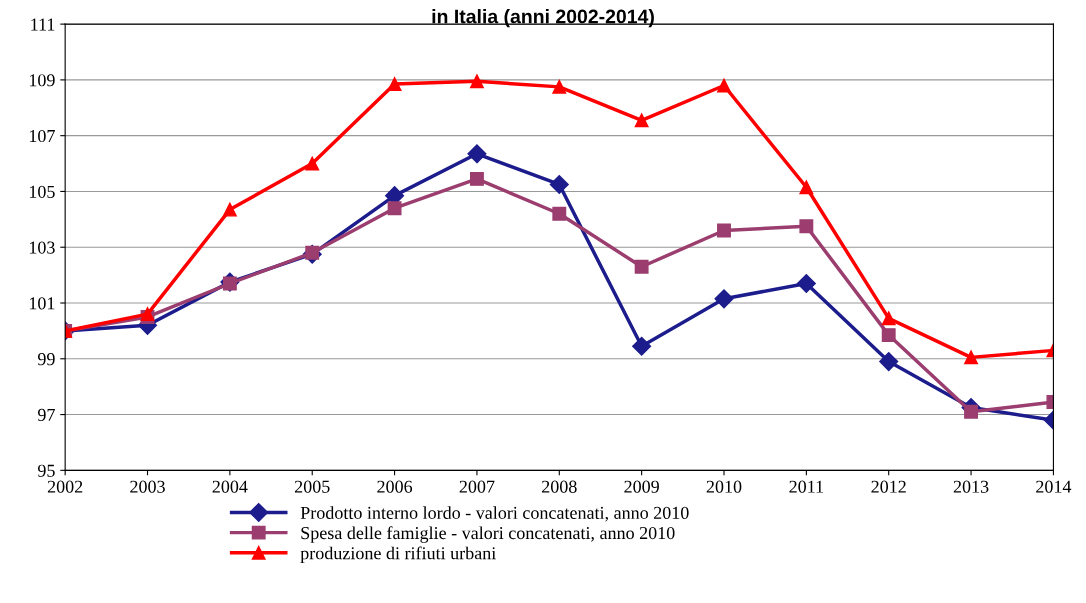 This screenshot has height=603, width=1086. Describe the element at coordinates (477, 486) in the screenshot. I see `x-tick-label: 2007` at that location.